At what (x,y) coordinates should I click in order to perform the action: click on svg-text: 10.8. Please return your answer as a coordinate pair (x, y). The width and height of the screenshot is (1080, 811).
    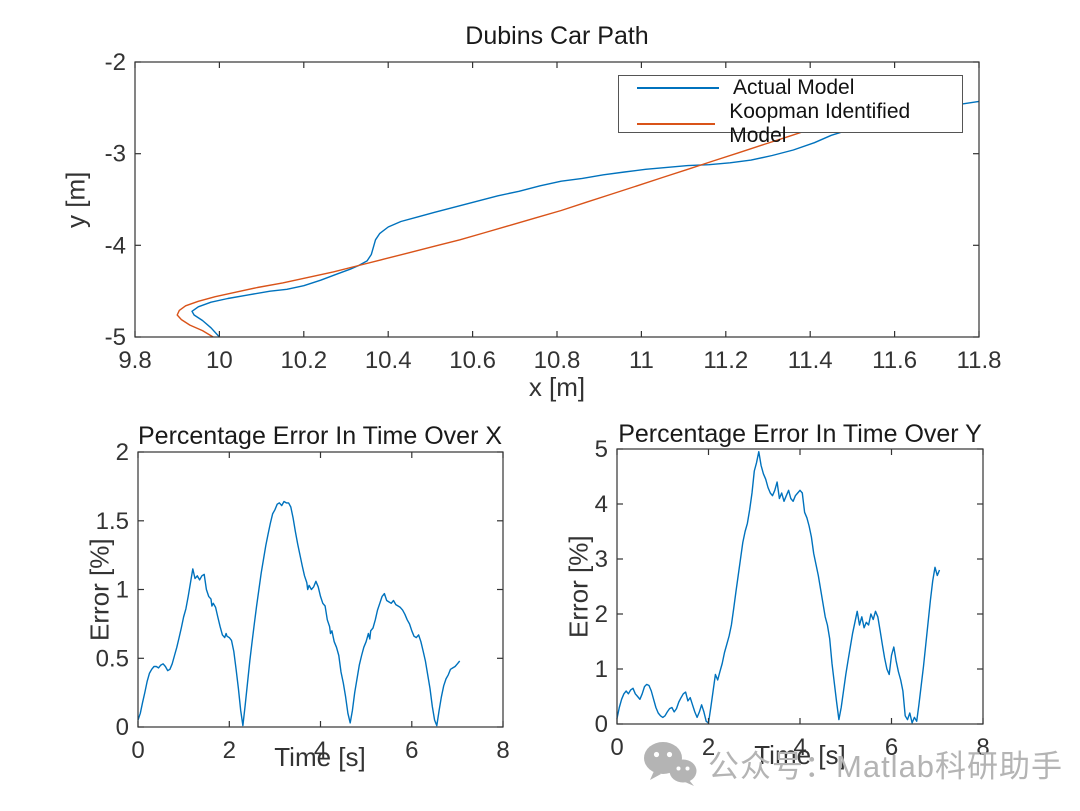
    Looking at the image, I should click on (557, 360).